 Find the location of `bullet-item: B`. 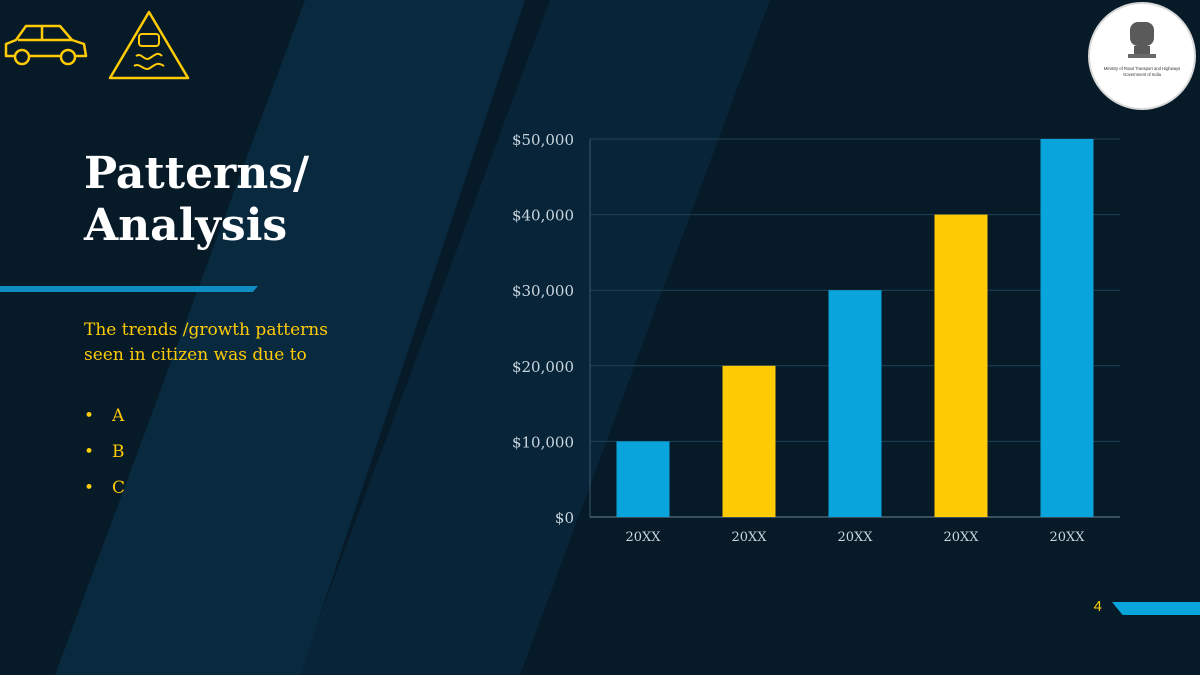

bullet-item: B is located at coordinates (104, 458).